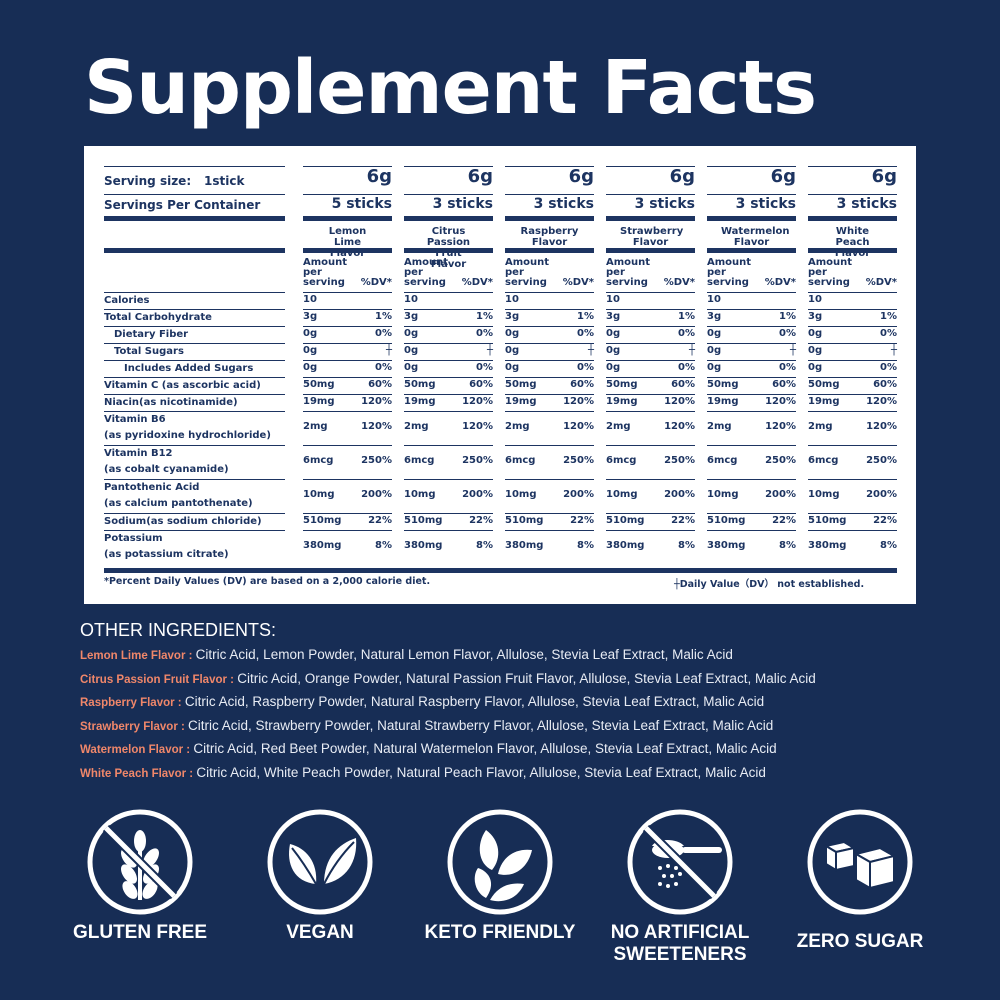 The height and width of the screenshot is (1000, 1000). I want to click on nutrient-label: Total Sugars, so click(204, 352).